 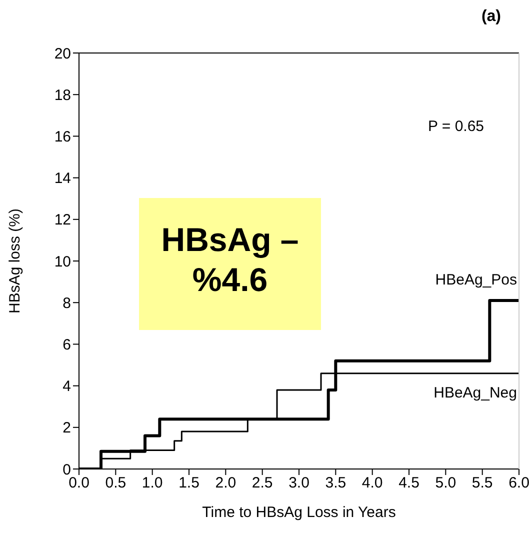 I want to click on x-tick-label: 2.0, so click(x=225, y=483).